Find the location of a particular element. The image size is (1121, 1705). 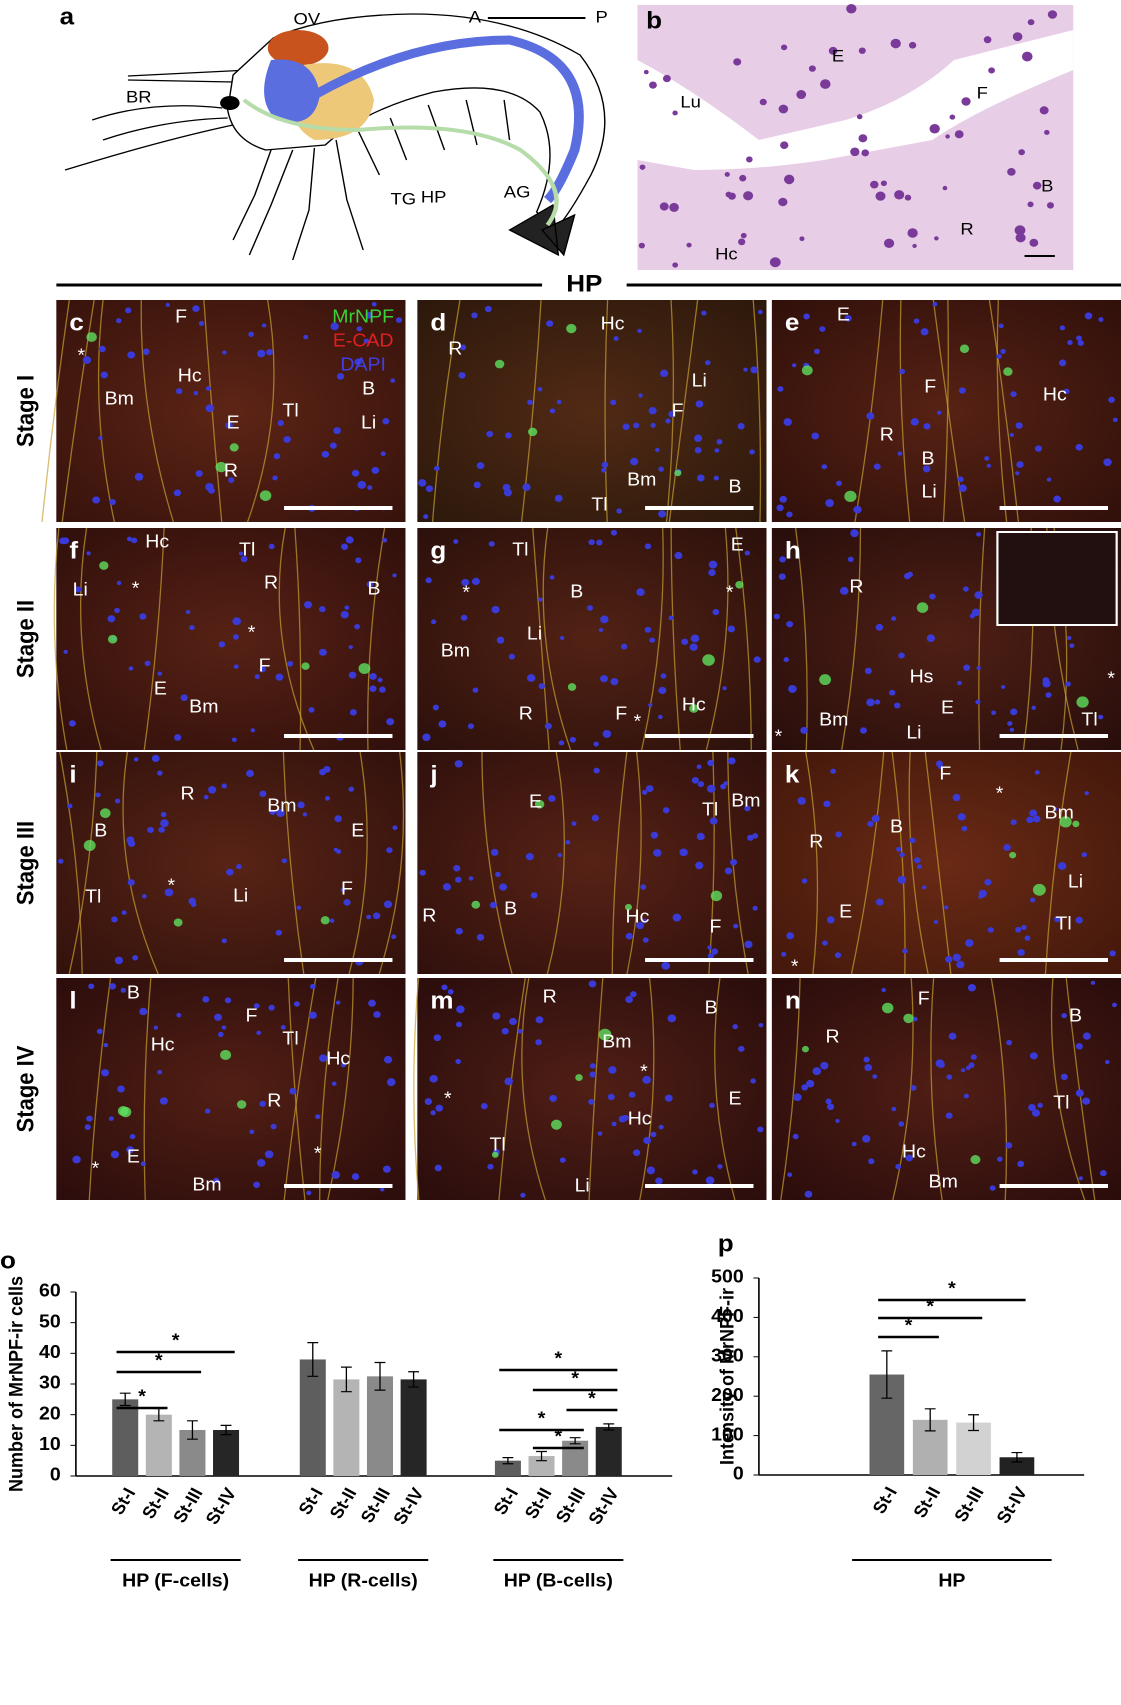

panel-letter: l is located at coordinates (72, 1000).